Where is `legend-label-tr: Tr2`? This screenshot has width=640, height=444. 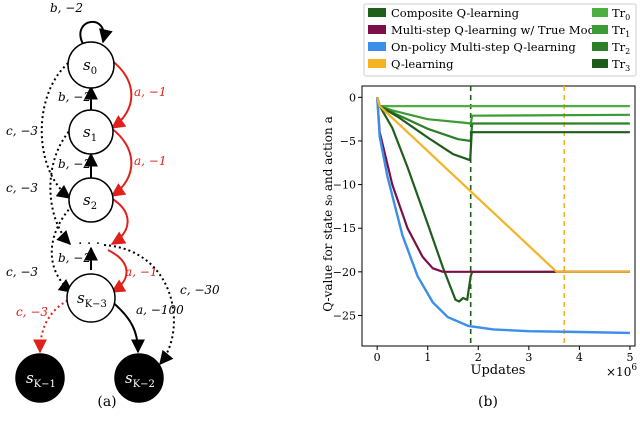 legend-label-tr: Tr2 is located at coordinates (621, 48).